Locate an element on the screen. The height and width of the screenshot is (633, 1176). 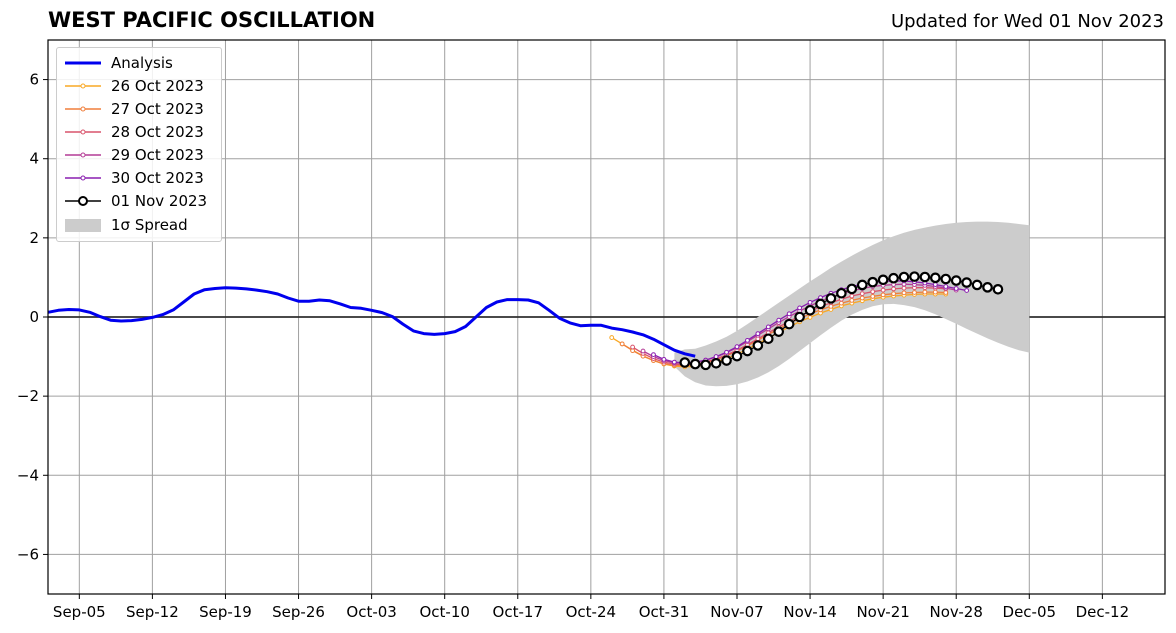
x-tick-label: Sep-05 is located at coordinates (79, 612).